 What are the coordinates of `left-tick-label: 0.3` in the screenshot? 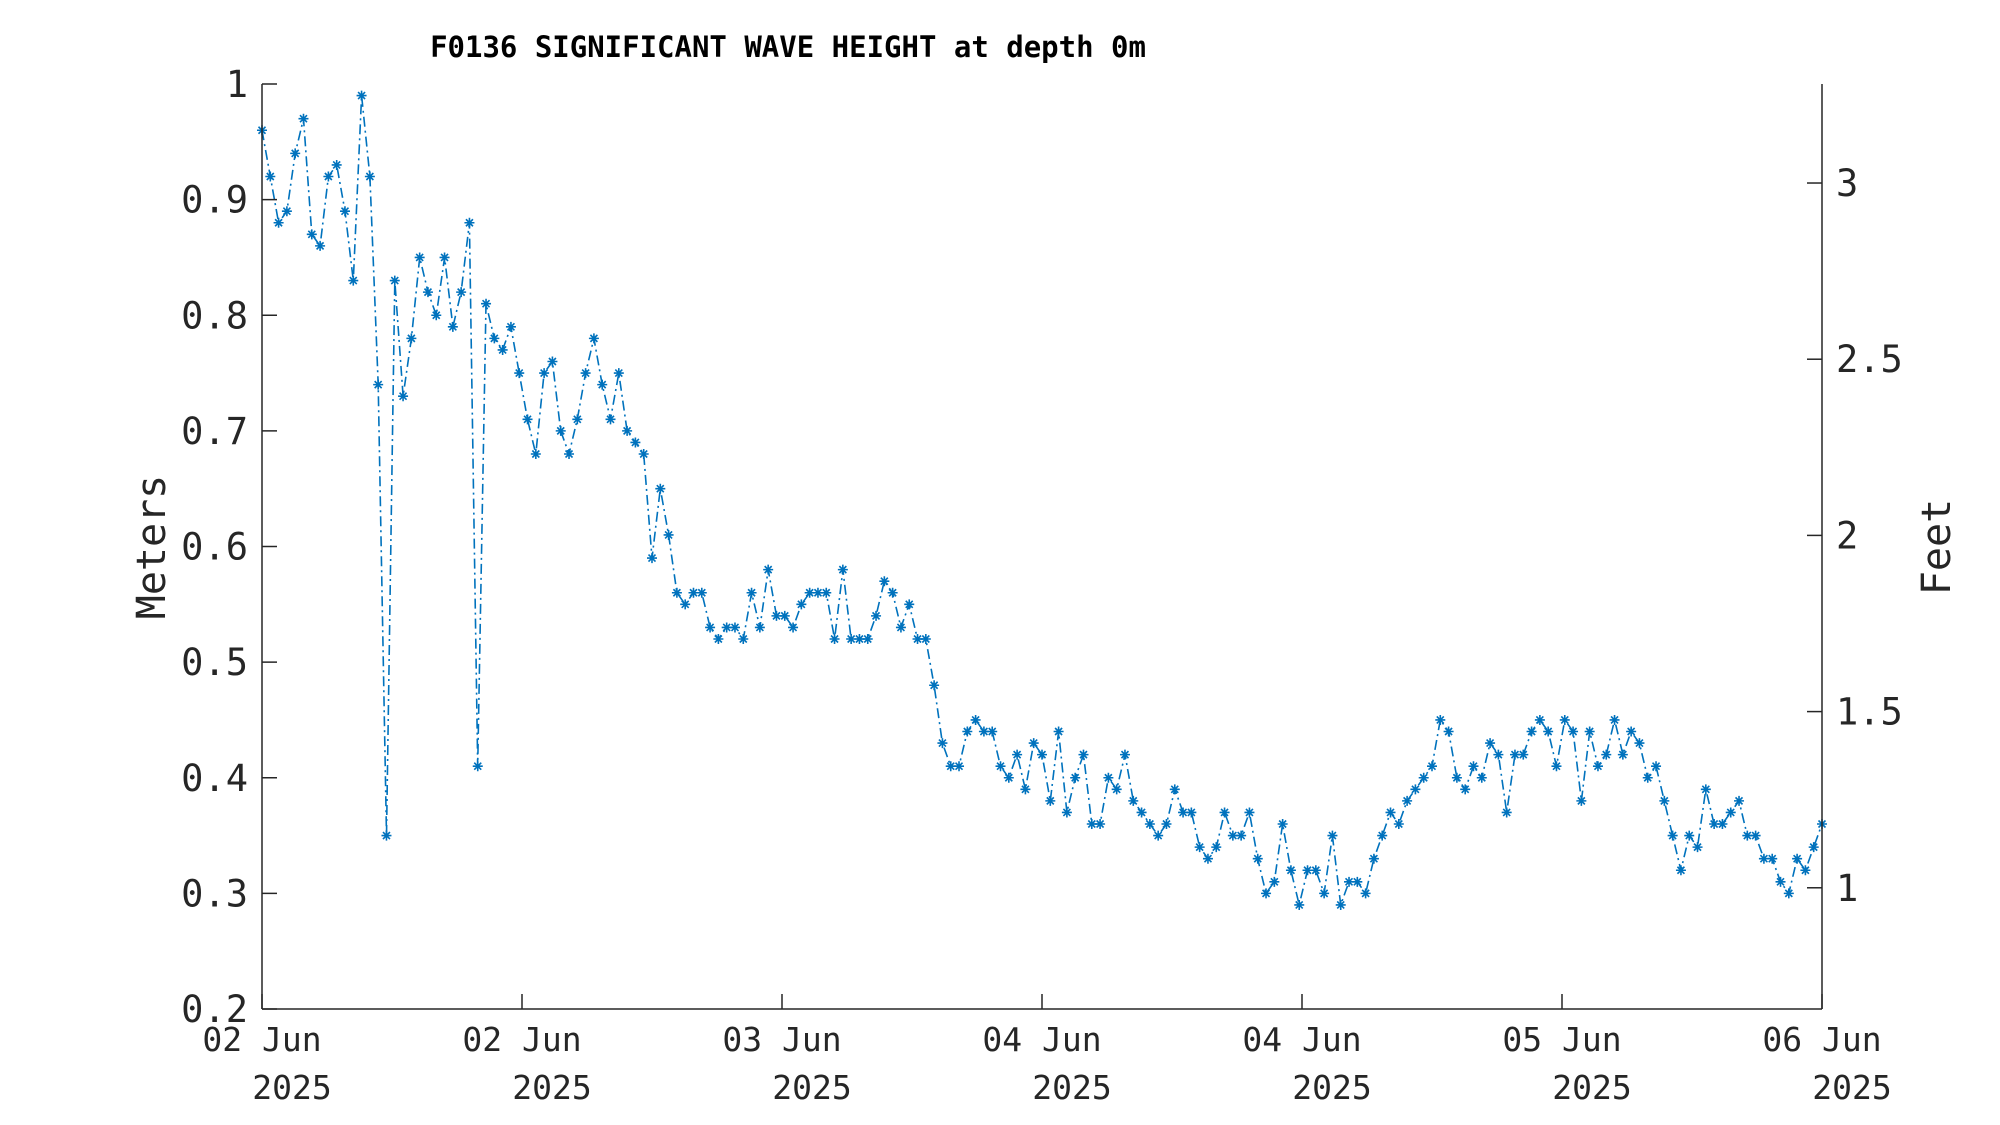 It's located at (214, 893).